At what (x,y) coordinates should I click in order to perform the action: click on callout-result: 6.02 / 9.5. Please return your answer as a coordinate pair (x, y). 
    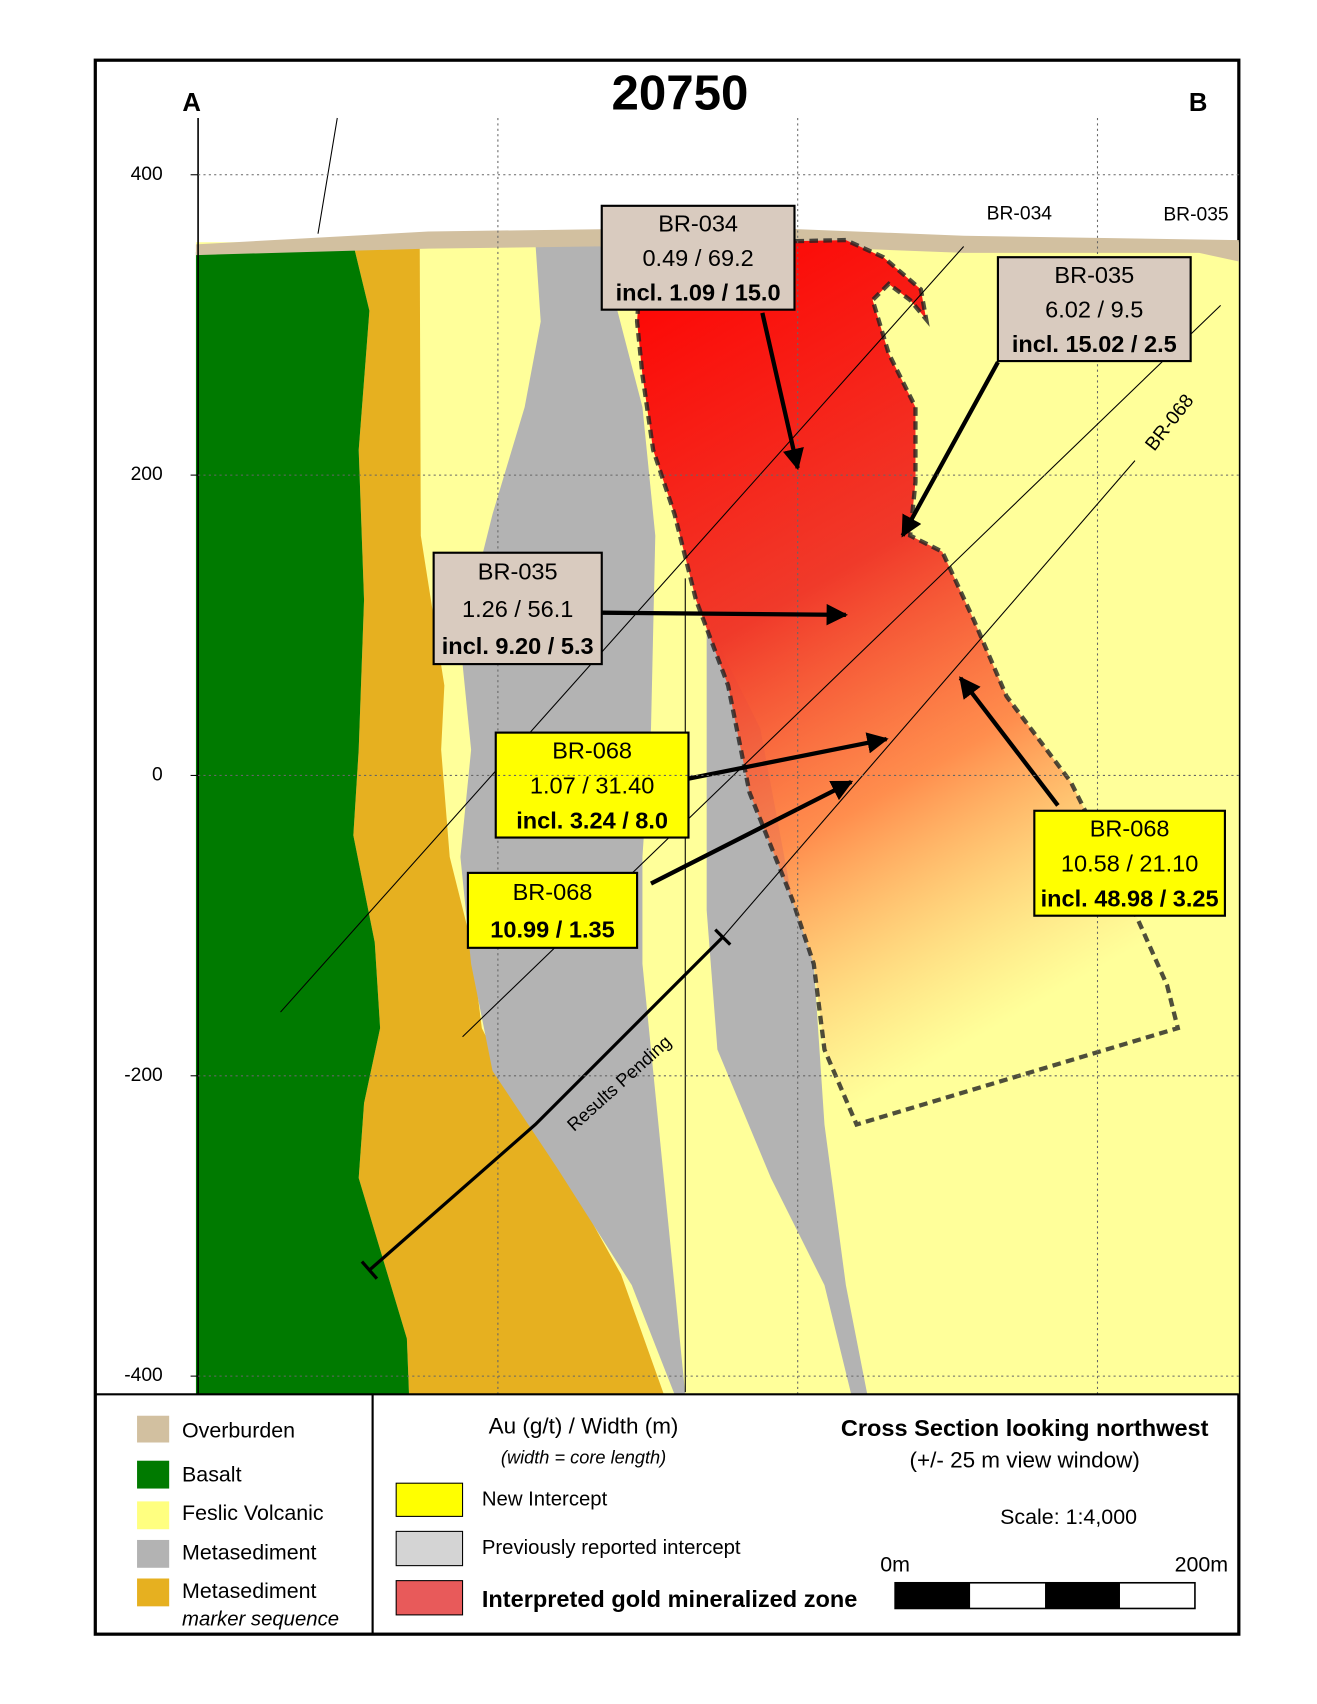
    Looking at the image, I should click on (1094, 309).